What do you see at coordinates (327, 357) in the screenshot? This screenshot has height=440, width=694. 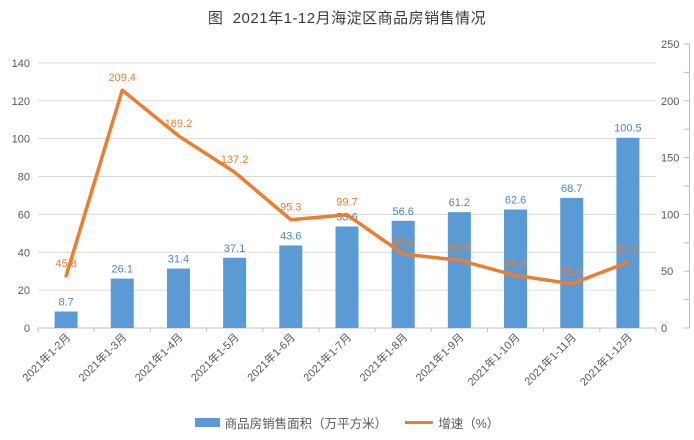 I see `x-axis-category-label: 2021年1-7月` at bounding box center [327, 357].